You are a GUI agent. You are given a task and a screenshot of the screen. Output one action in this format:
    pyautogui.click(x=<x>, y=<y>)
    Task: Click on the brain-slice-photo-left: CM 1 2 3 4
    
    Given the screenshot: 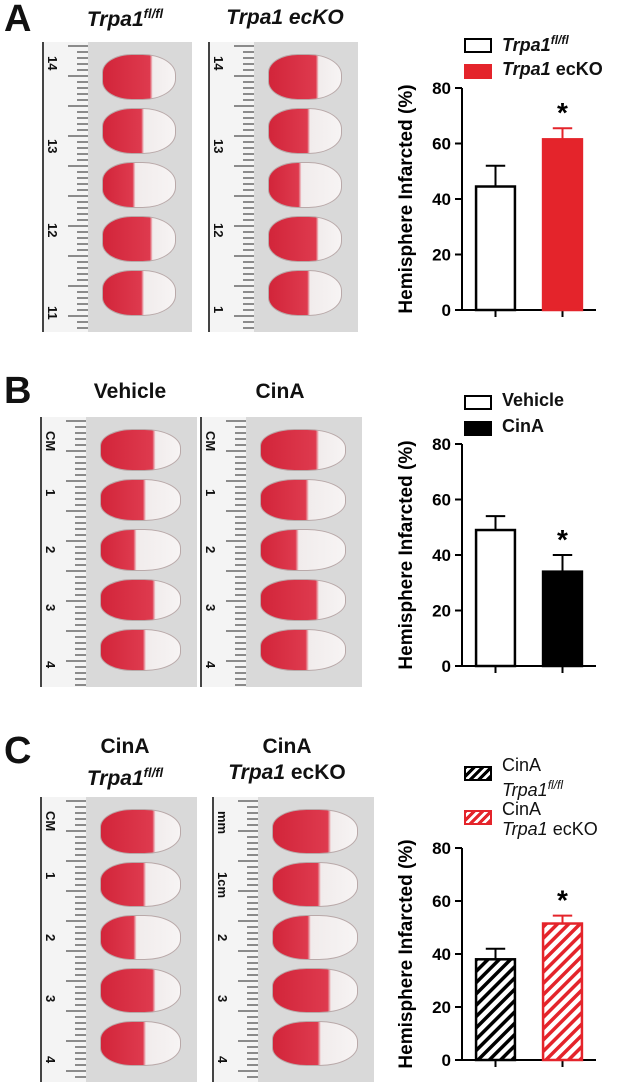 What is the action you would take?
    pyautogui.click(x=118, y=939)
    